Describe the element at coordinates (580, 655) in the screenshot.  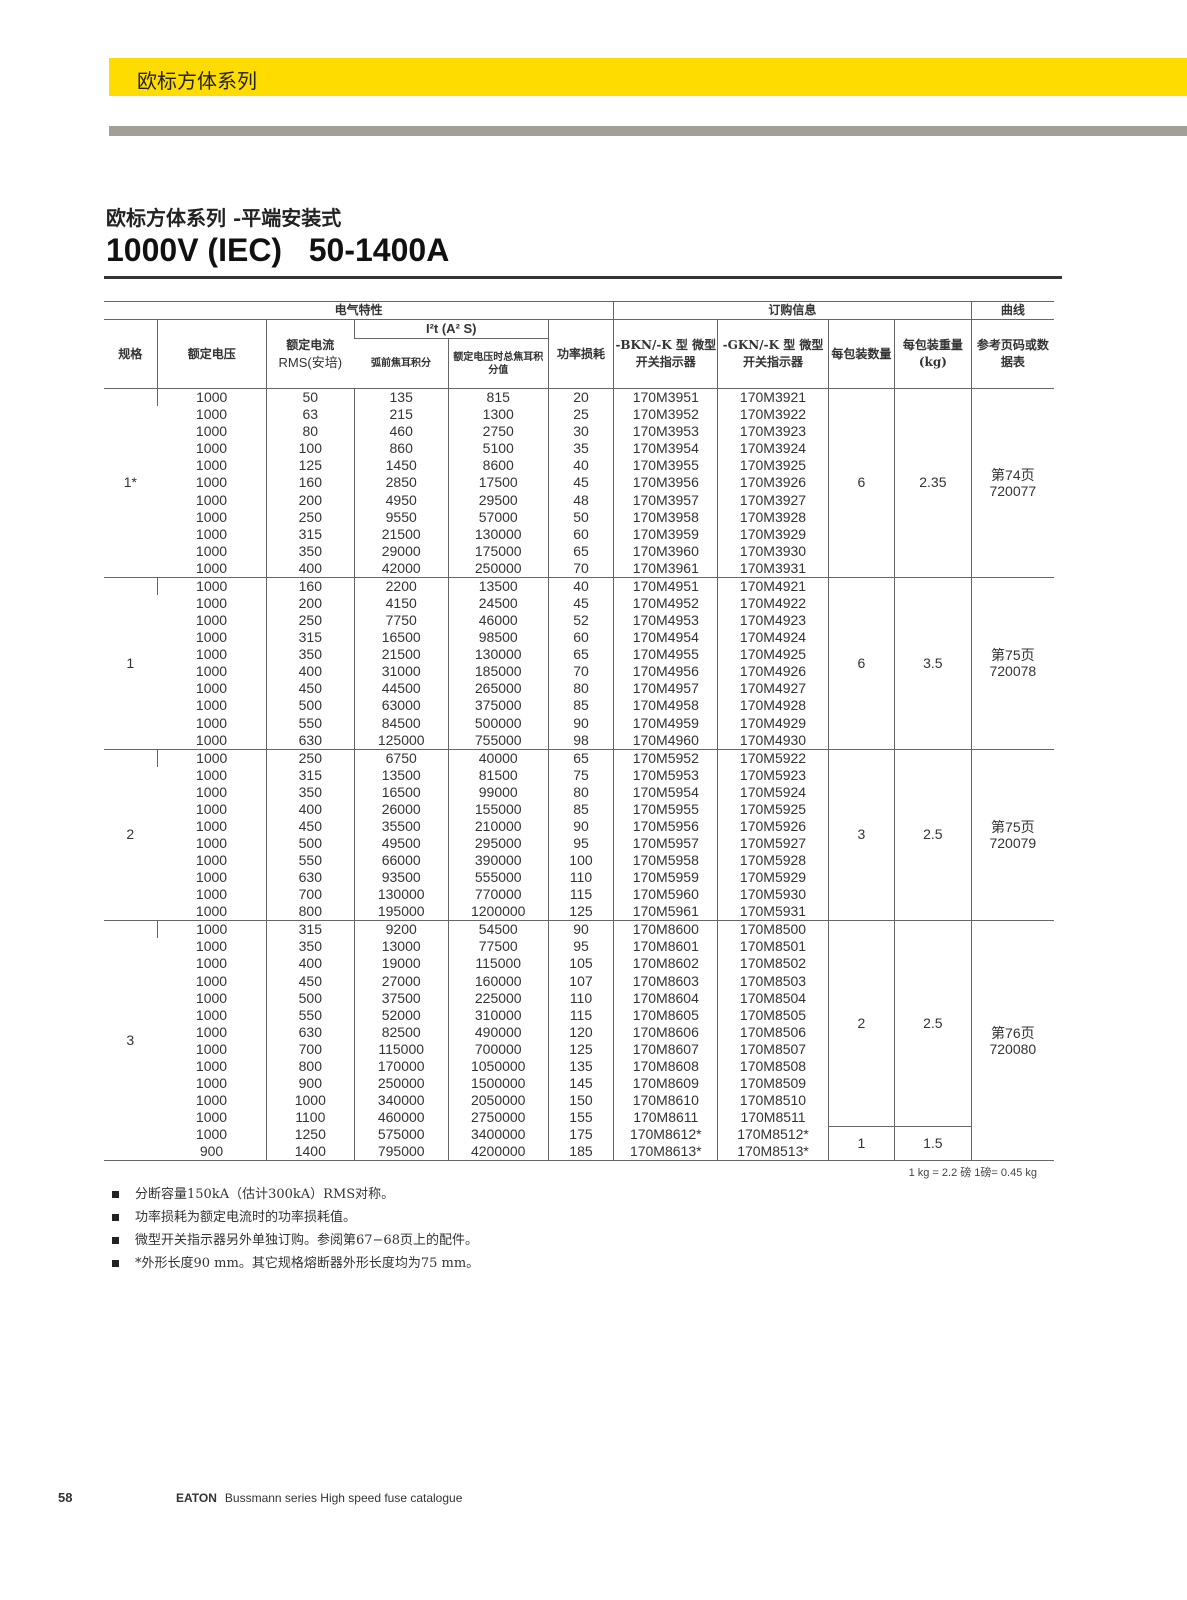
I see `loss-cell: 65` at that location.